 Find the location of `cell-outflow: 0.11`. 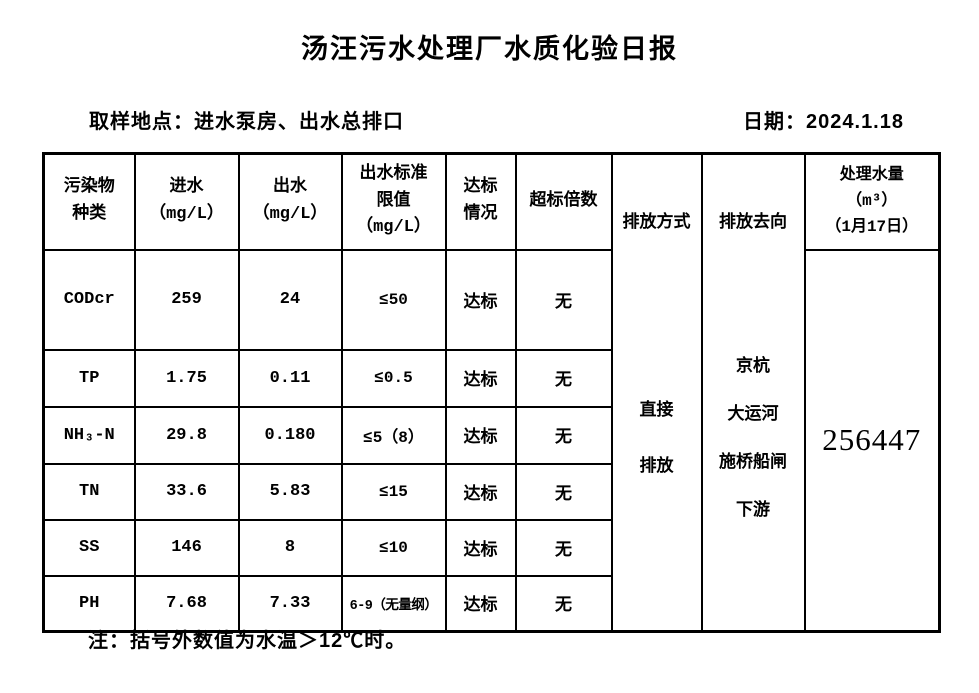

cell-outflow: 0.11 is located at coordinates (290, 378).